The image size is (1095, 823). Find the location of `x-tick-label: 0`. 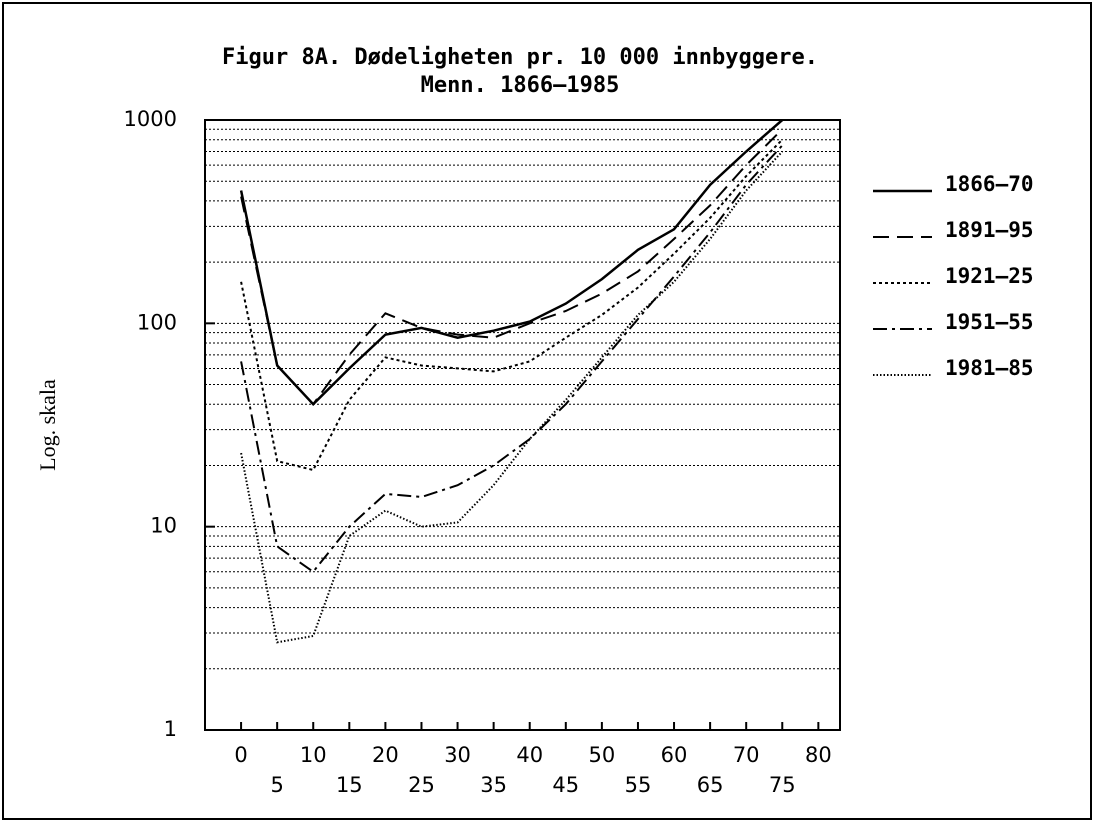

x-tick-label: 0 is located at coordinates (240, 755).